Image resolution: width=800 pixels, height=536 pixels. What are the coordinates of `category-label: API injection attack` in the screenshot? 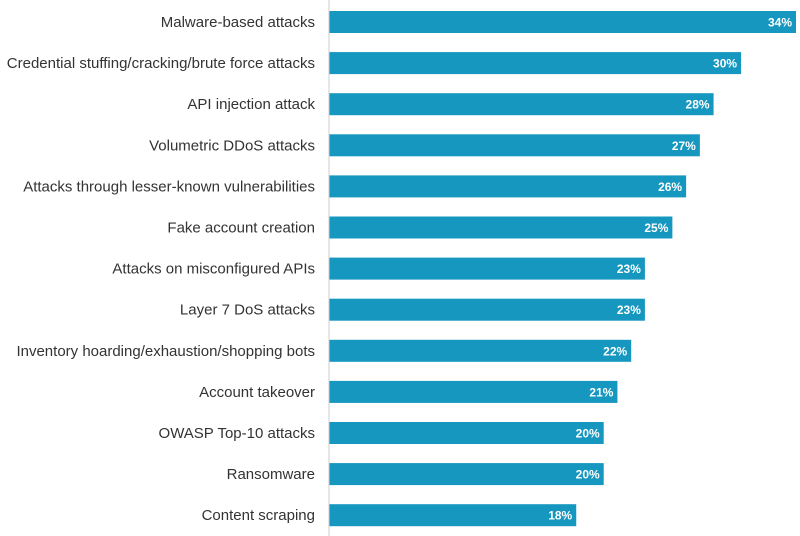 It's located at (251, 104).